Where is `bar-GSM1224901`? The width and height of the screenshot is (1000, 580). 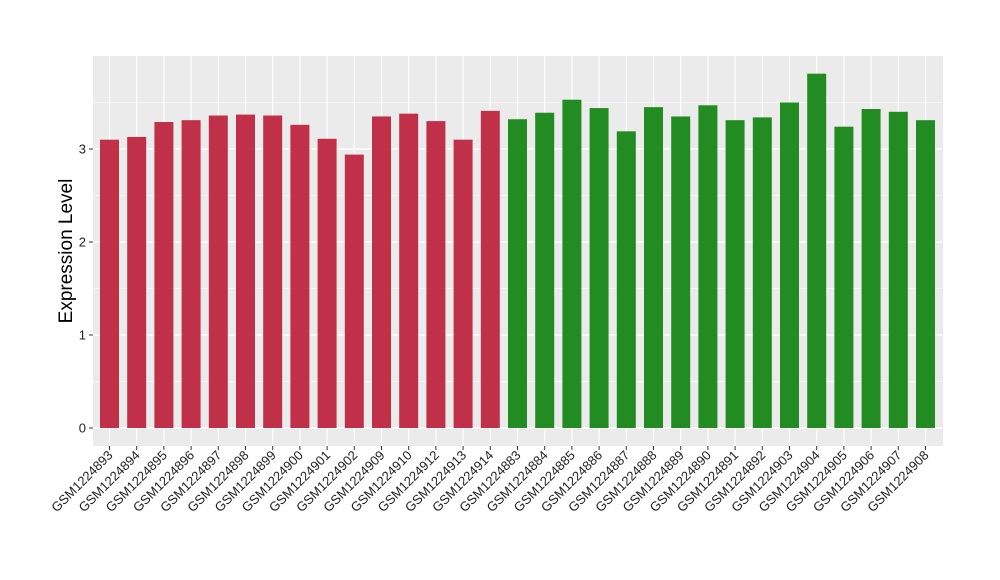
bar-GSM1224901 is located at coordinates (327, 283).